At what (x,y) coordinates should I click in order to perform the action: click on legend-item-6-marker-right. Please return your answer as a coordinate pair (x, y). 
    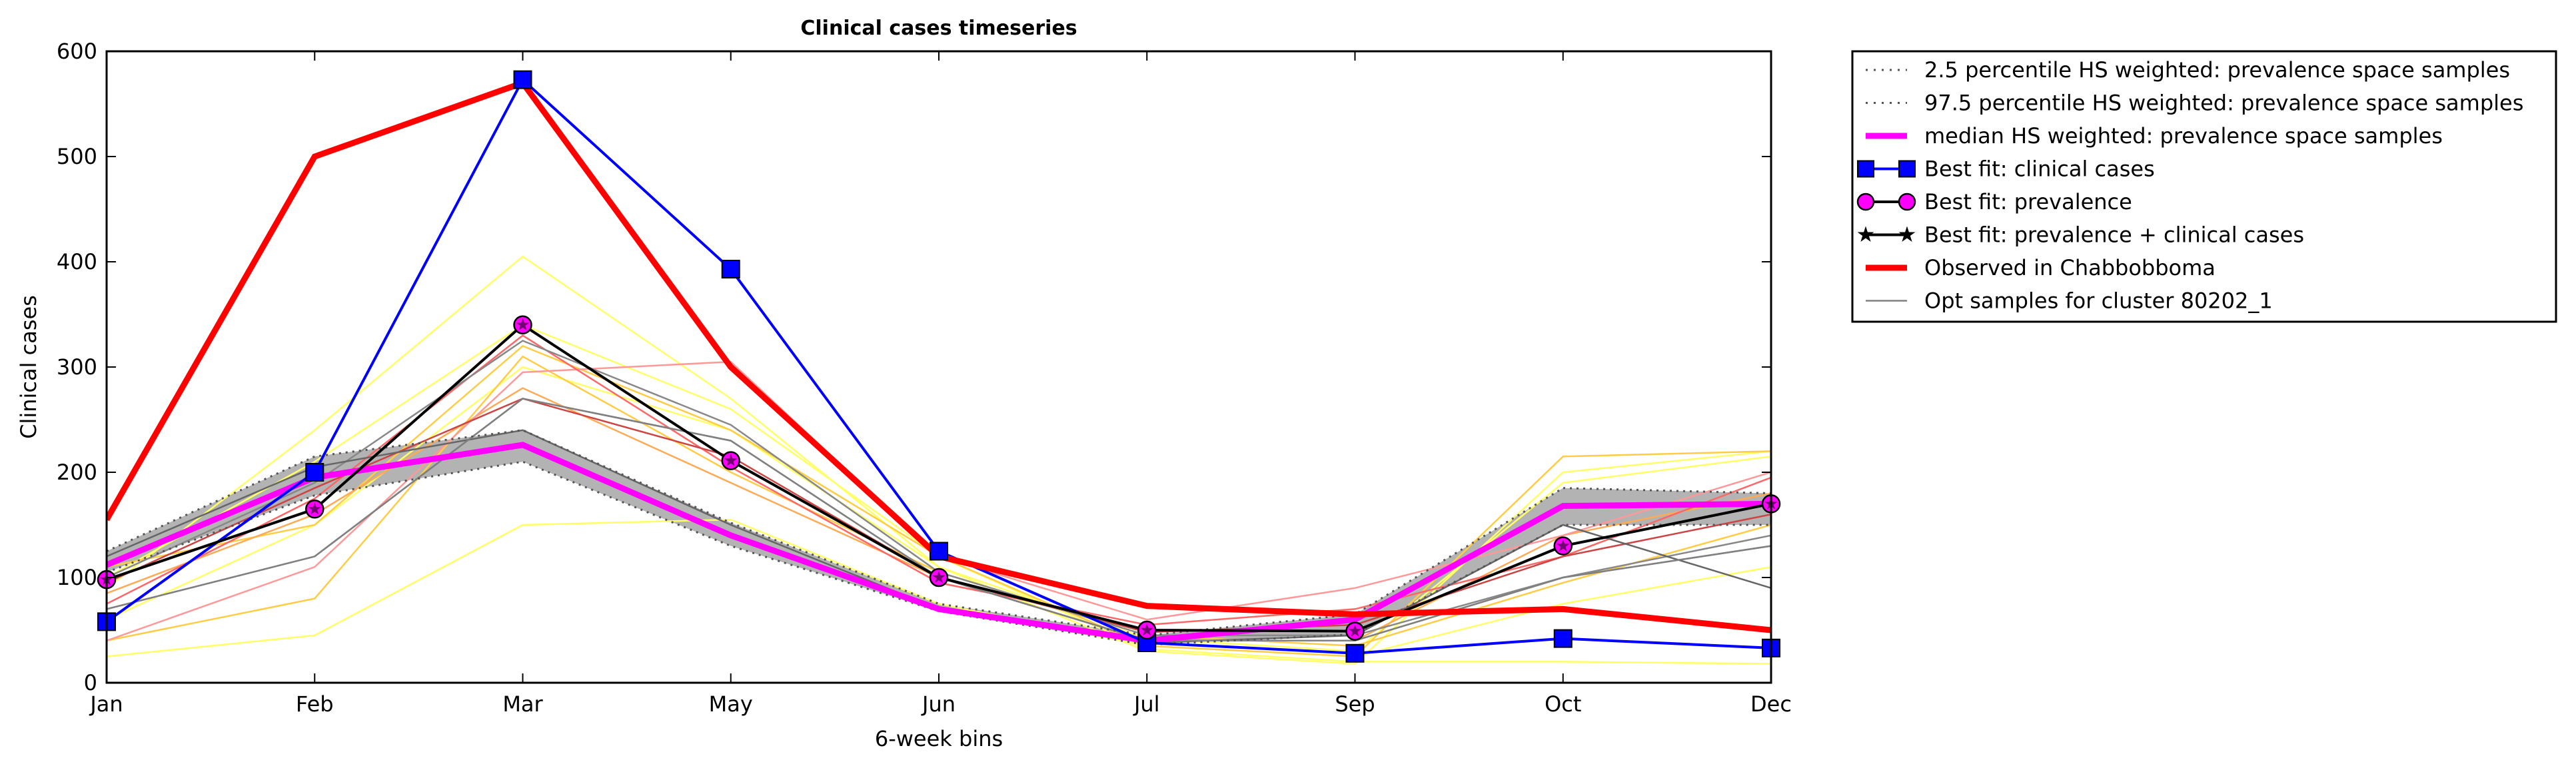
    Looking at the image, I should click on (1907, 234).